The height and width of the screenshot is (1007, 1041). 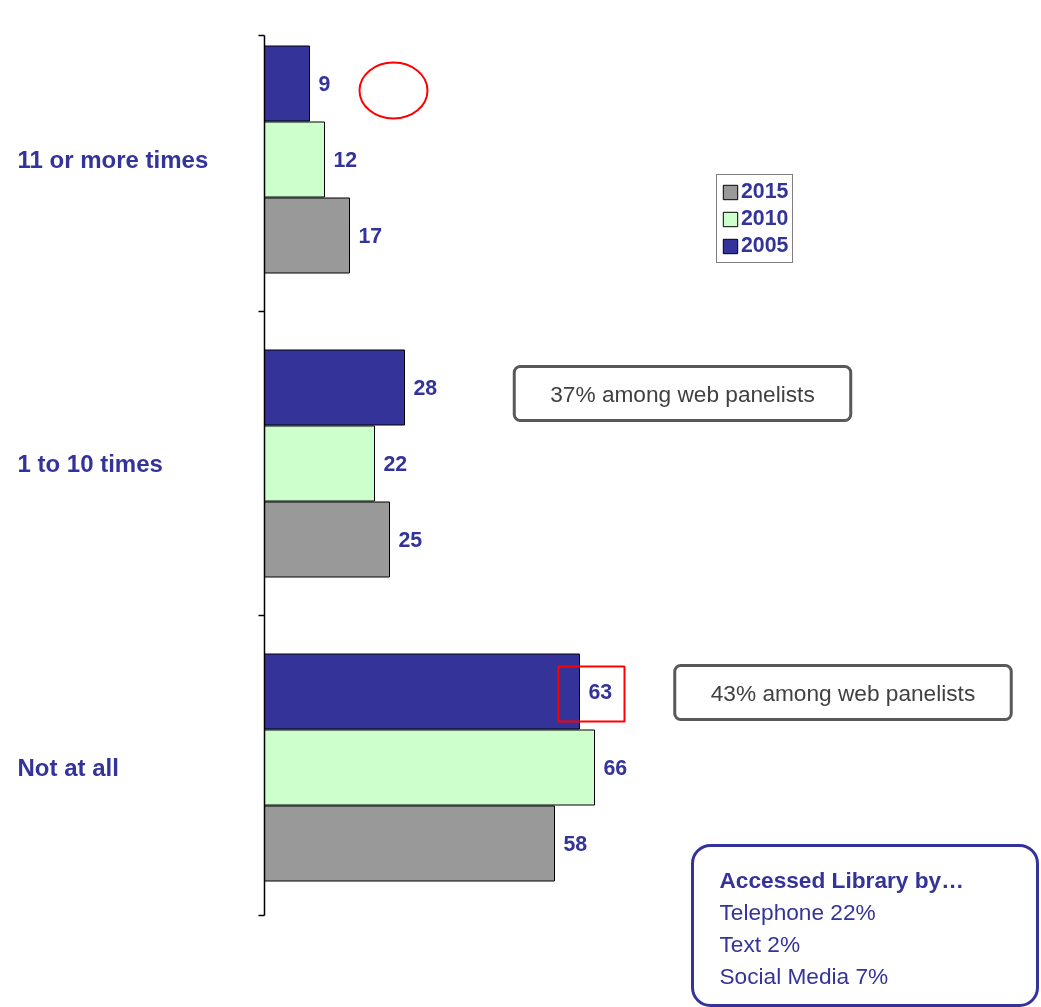 What do you see at coordinates (425, 388) in the screenshot?
I see `data-label: 28` at bounding box center [425, 388].